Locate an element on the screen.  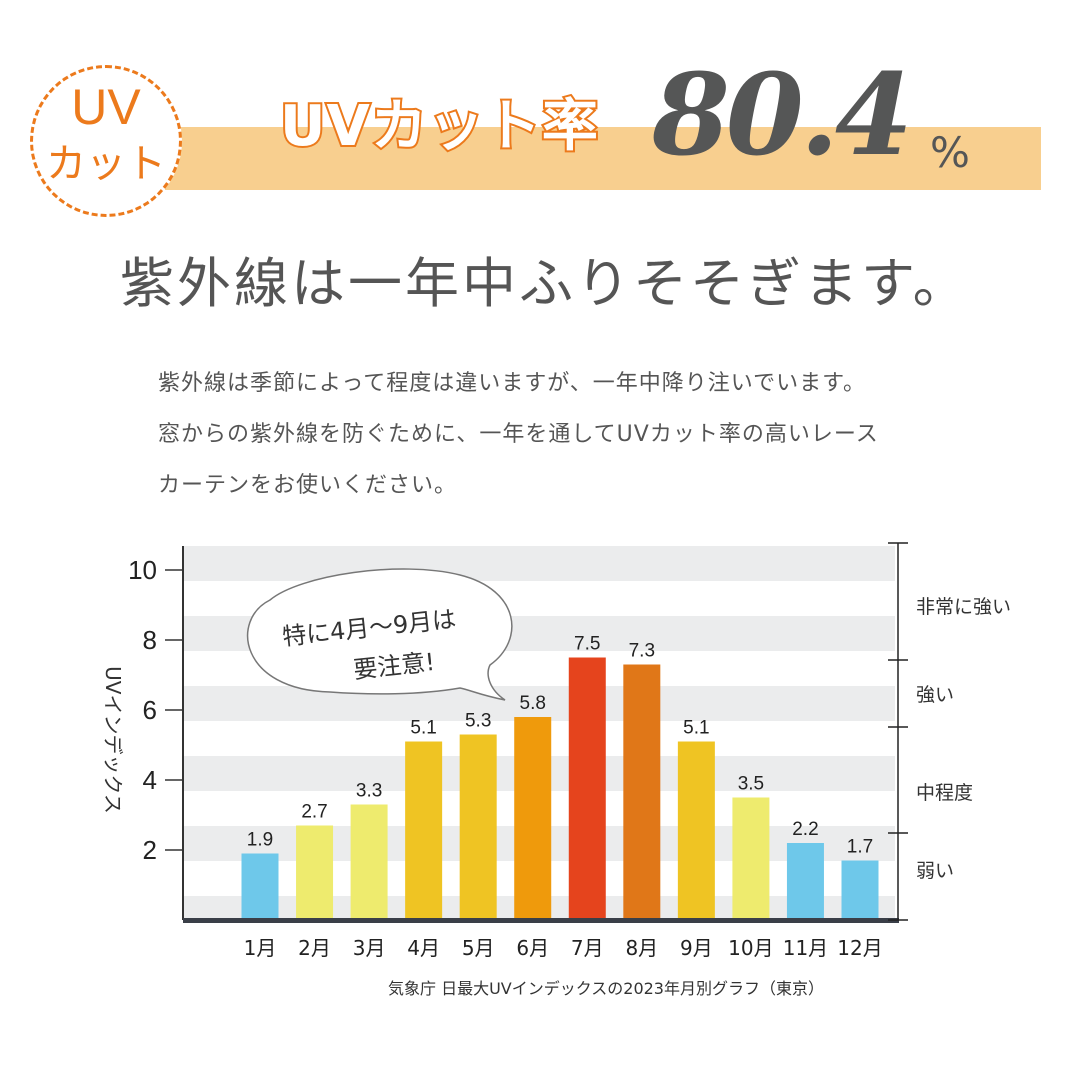
x-tick-label: 4月 is located at coordinates (423, 948).